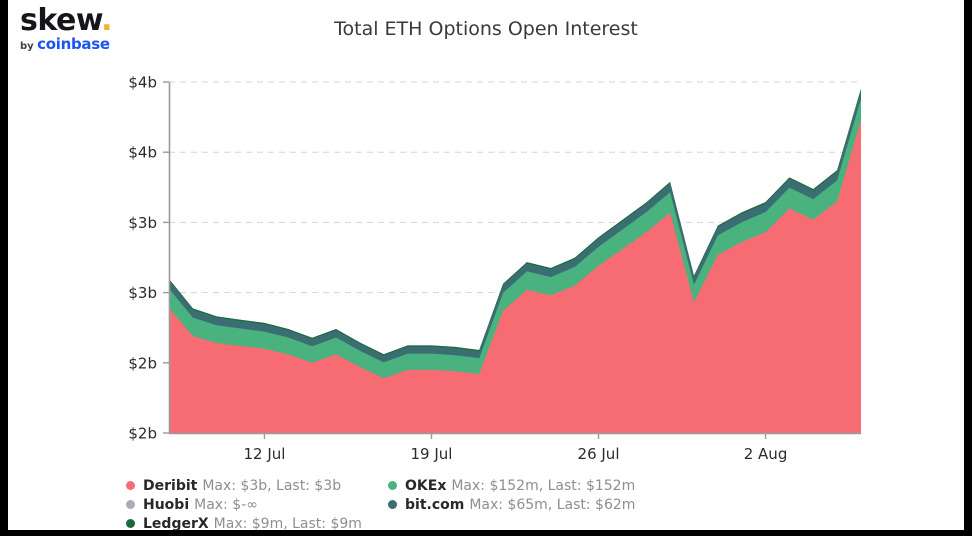 The width and height of the screenshot is (972, 536). What do you see at coordinates (166, 504) in the screenshot?
I see `legend-series-name: Huobi` at bounding box center [166, 504].